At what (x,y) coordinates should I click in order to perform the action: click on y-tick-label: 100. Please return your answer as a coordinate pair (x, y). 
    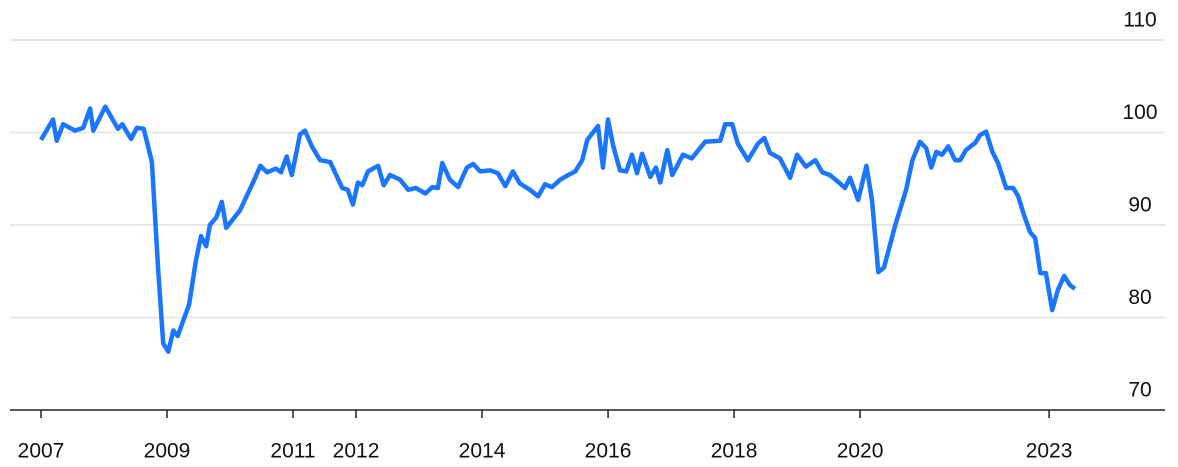
    Looking at the image, I should click on (1139, 112).